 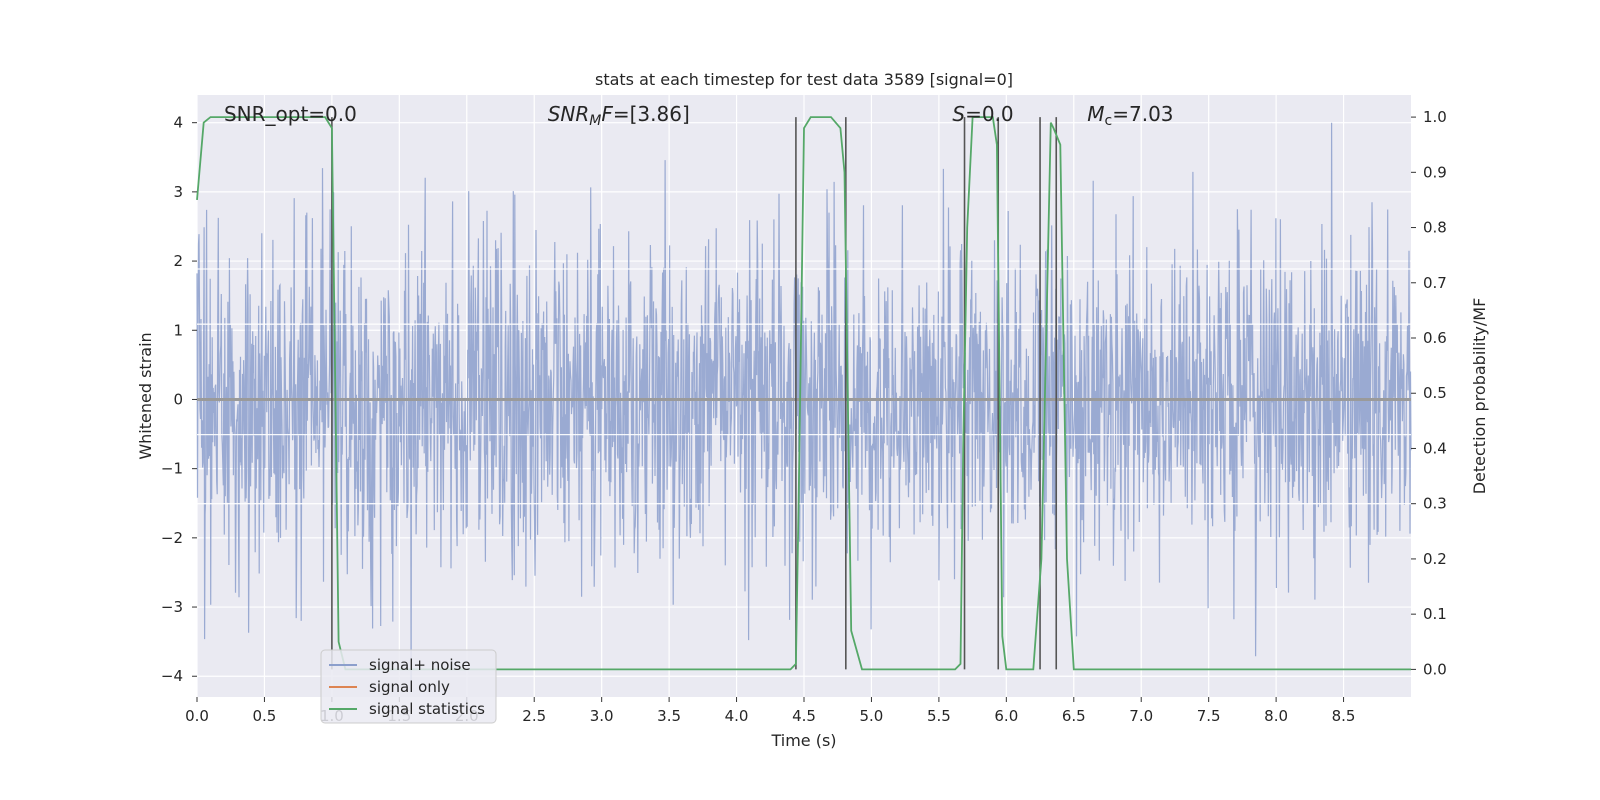 I want to click on y-right-tick-label: 0.3, so click(x=1435, y=504).